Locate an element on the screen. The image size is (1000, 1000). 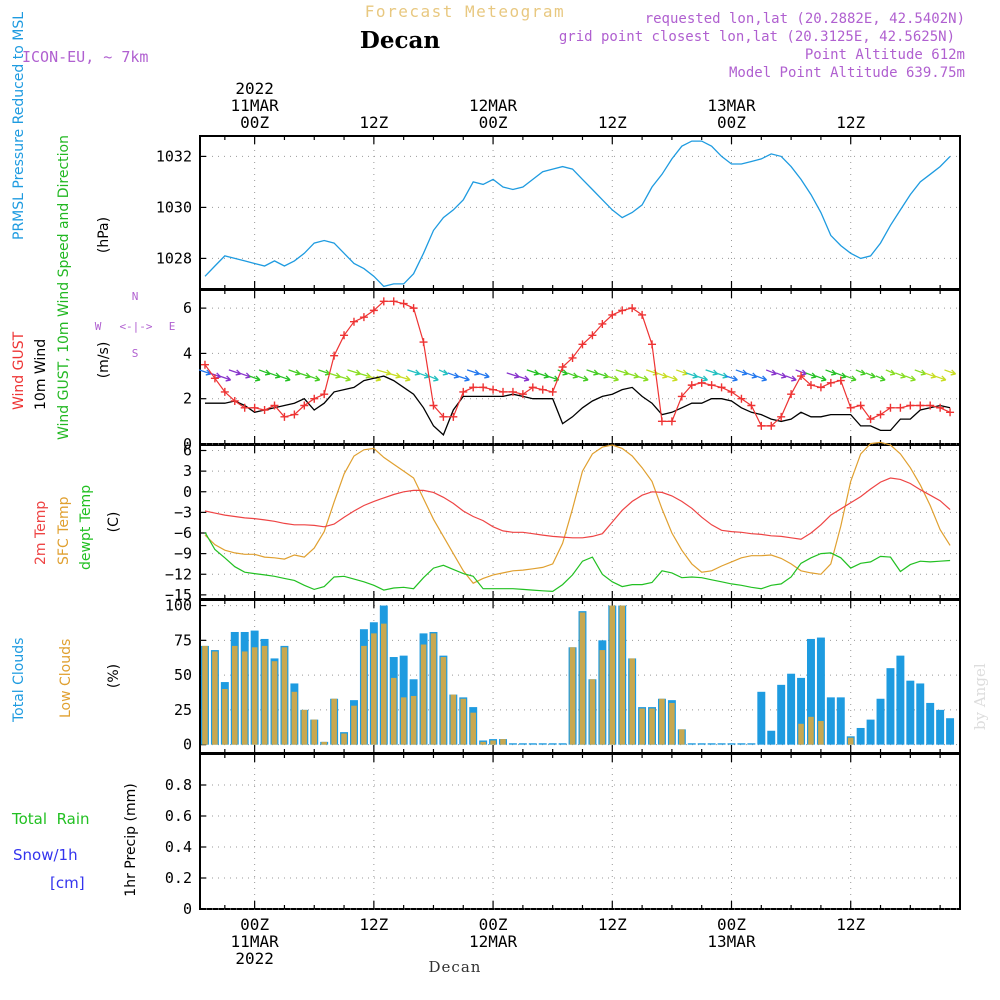
wind-dir-label: Wind GUST, 10m Wind Speed and Direction is located at coordinates (64, 287).